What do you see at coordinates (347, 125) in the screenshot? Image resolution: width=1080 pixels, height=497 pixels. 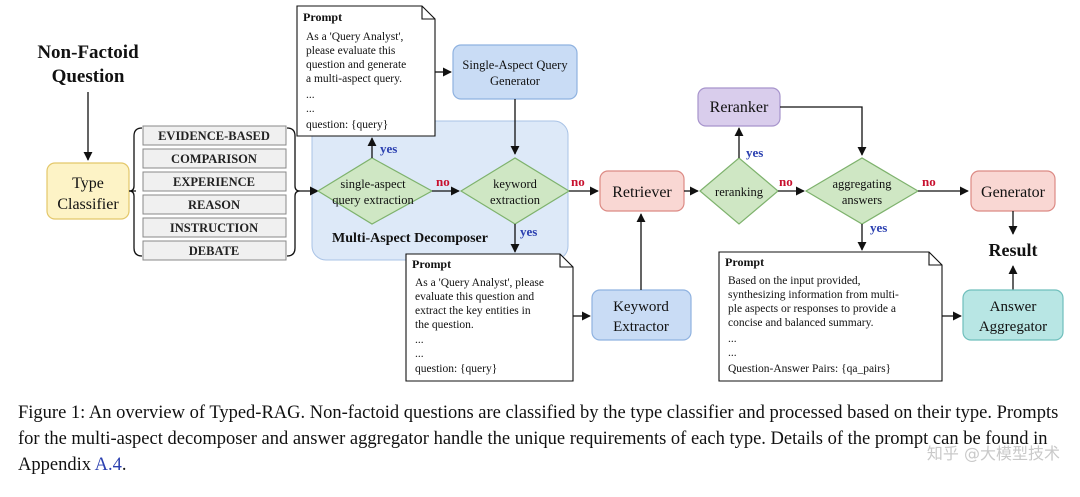 I see `prompt-top-line: question: {query}` at bounding box center [347, 125].